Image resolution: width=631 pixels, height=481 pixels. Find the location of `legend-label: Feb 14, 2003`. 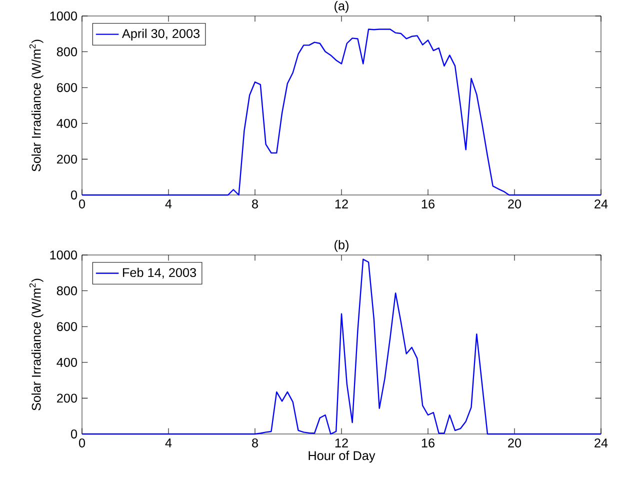

legend-label: Feb 14, 2003 is located at coordinates (159, 273).